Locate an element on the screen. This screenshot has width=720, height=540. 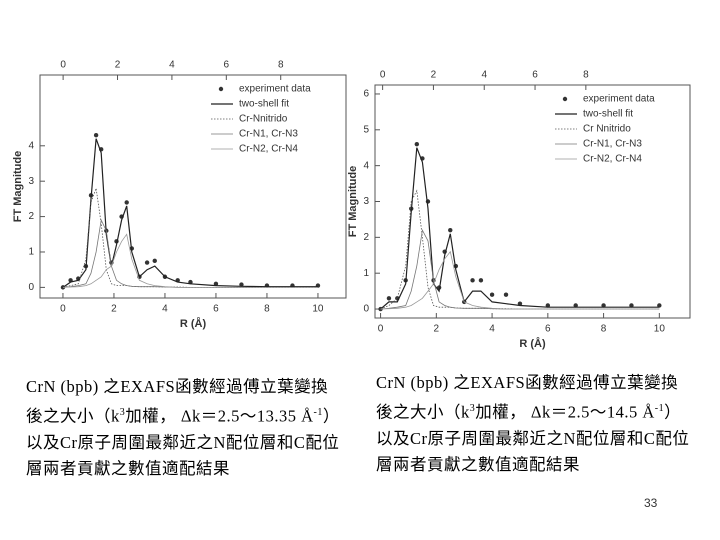
legend-label: Cr-Nnitrido is located at coordinates (263, 119).